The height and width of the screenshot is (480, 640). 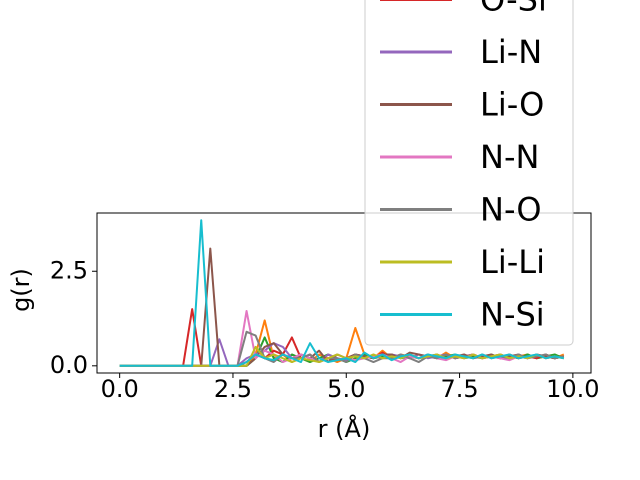 What do you see at coordinates (459, 389) in the screenshot?
I see `x-tick-label: 7.5` at bounding box center [459, 389].